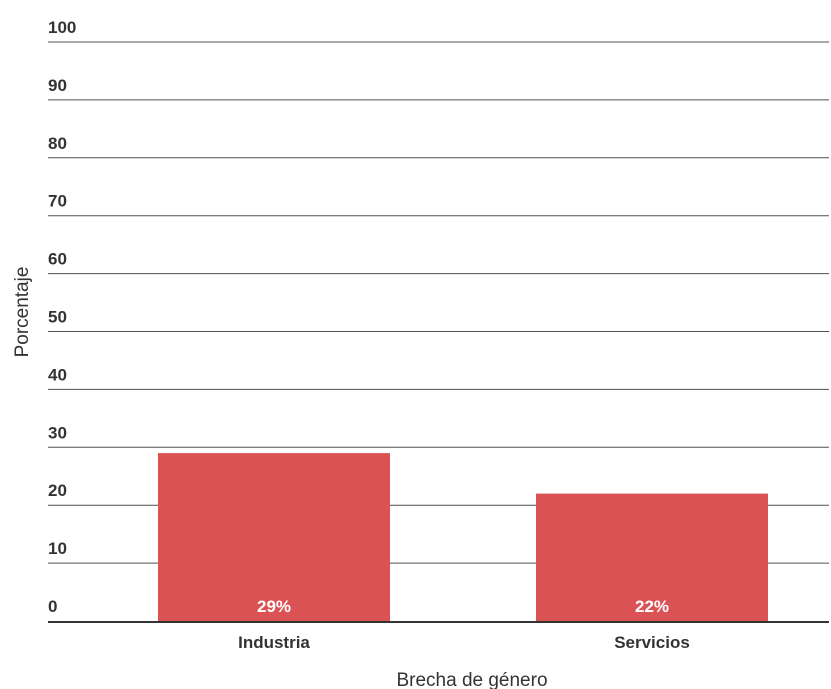 The width and height of the screenshot is (831, 689). Describe the element at coordinates (22, 312) in the screenshot. I see `y-axis-title: Porcentaje` at that location.